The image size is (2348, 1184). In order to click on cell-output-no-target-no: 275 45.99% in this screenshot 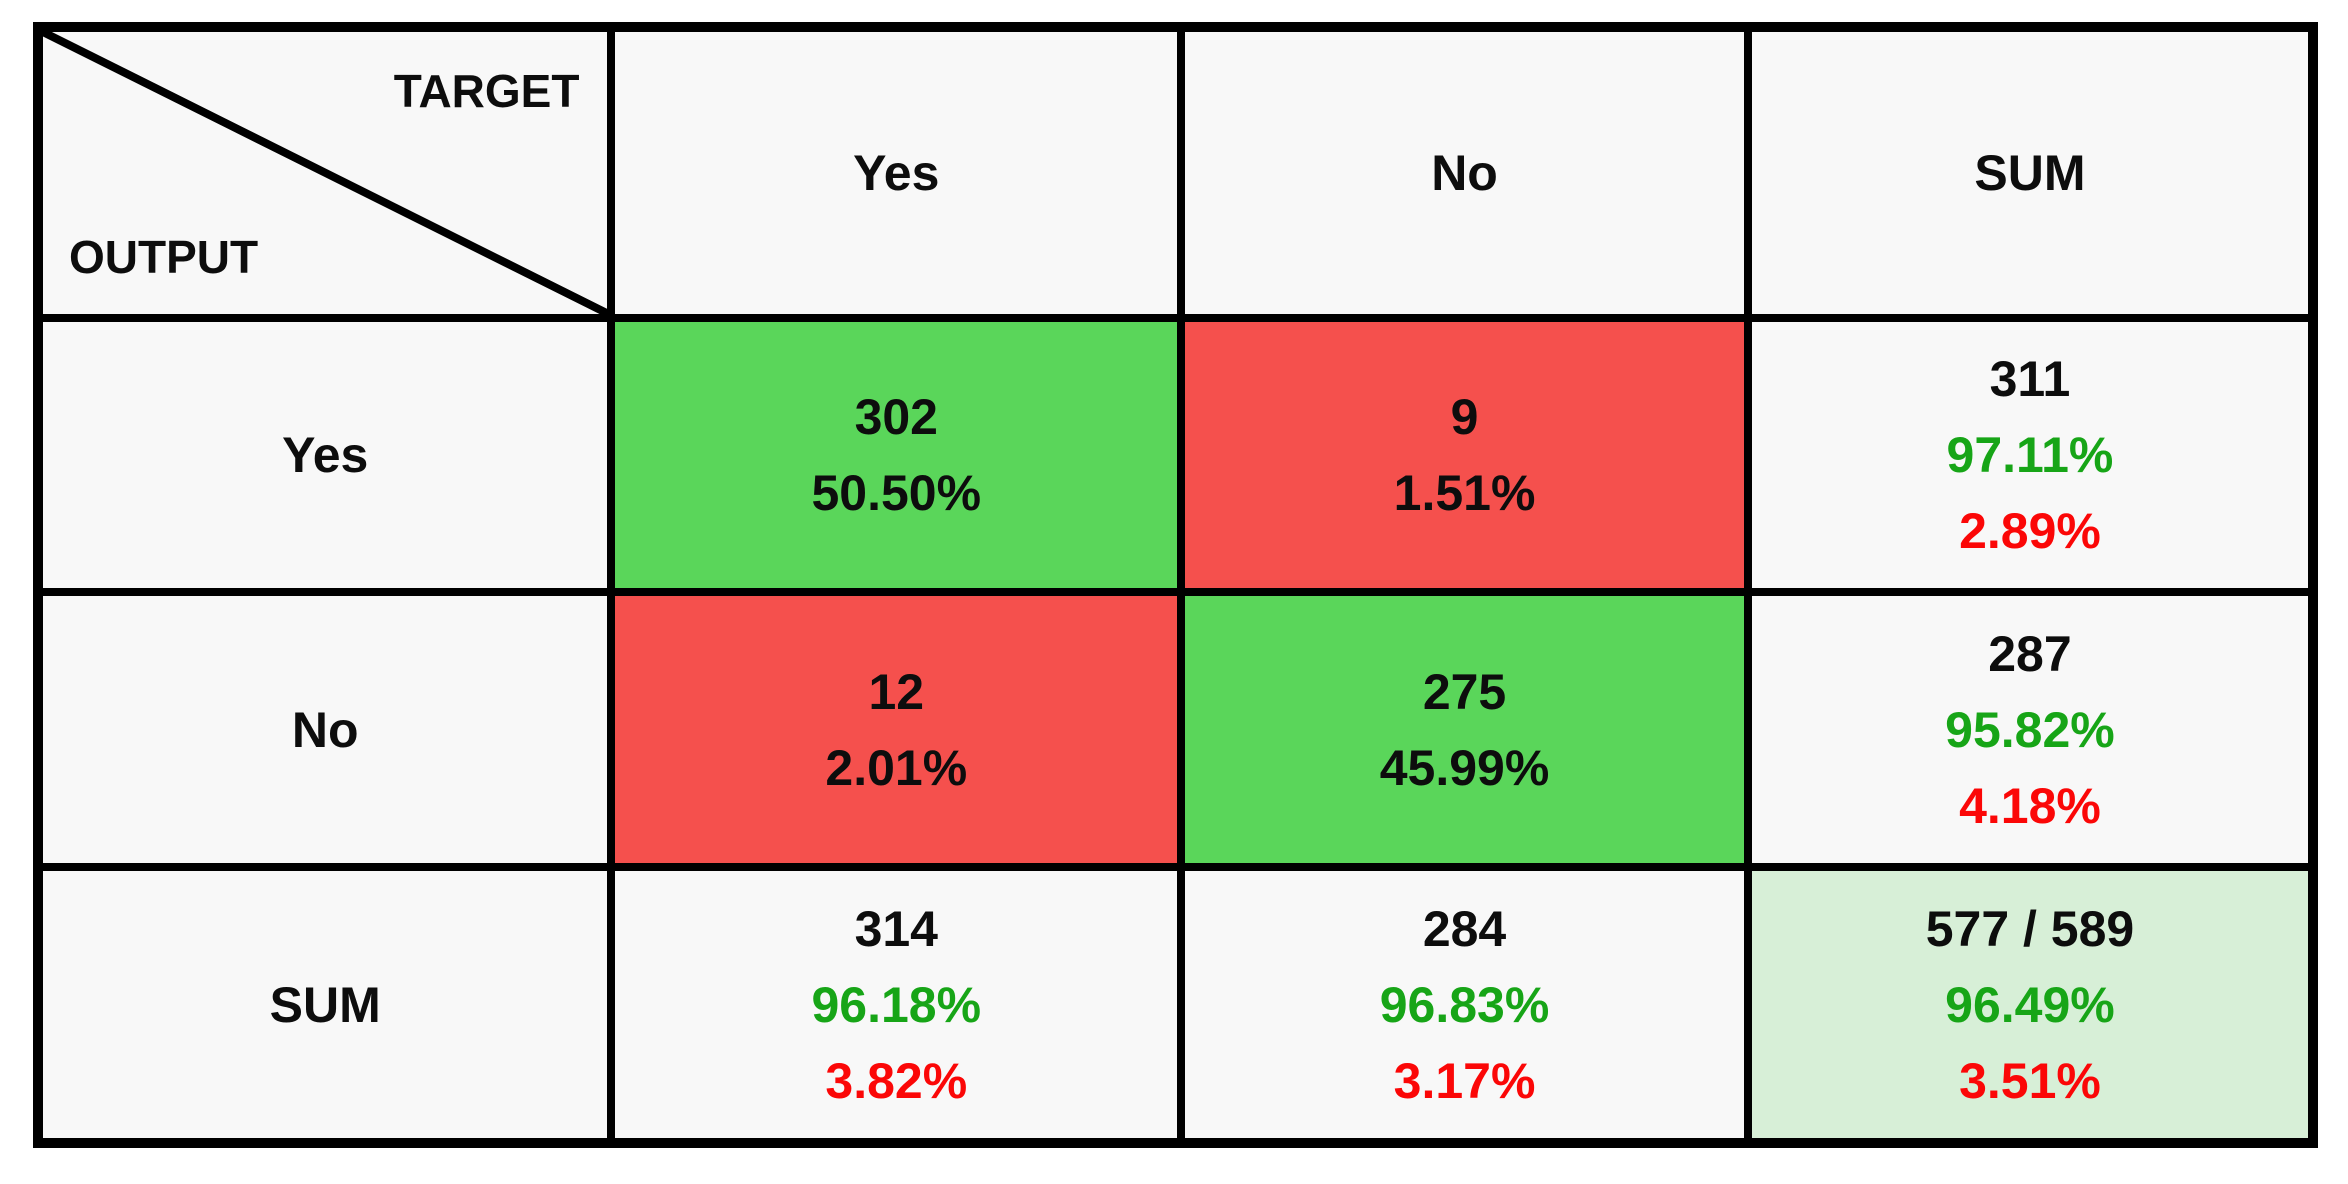, I will do `click(1464, 730)`.